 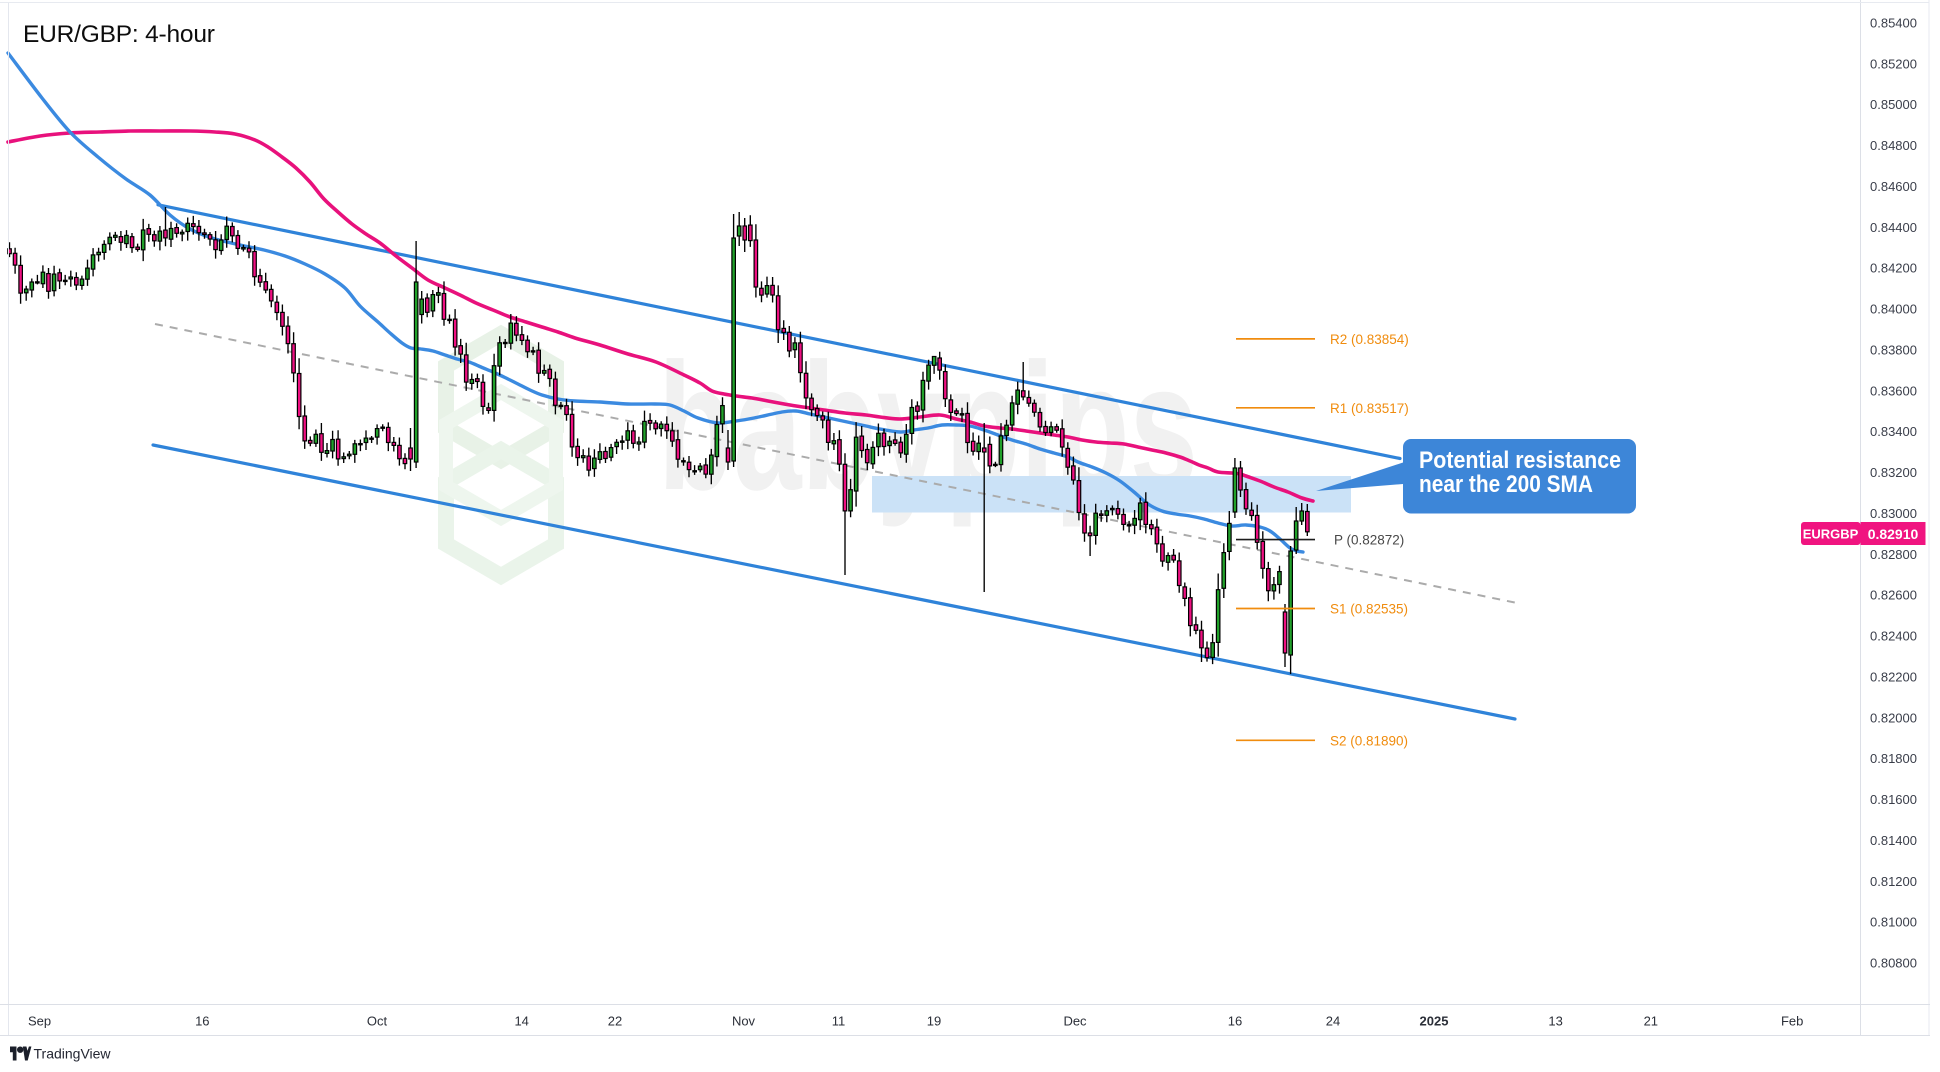 I want to click on svg-text: 0.83600, so click(x=1893, y=390).